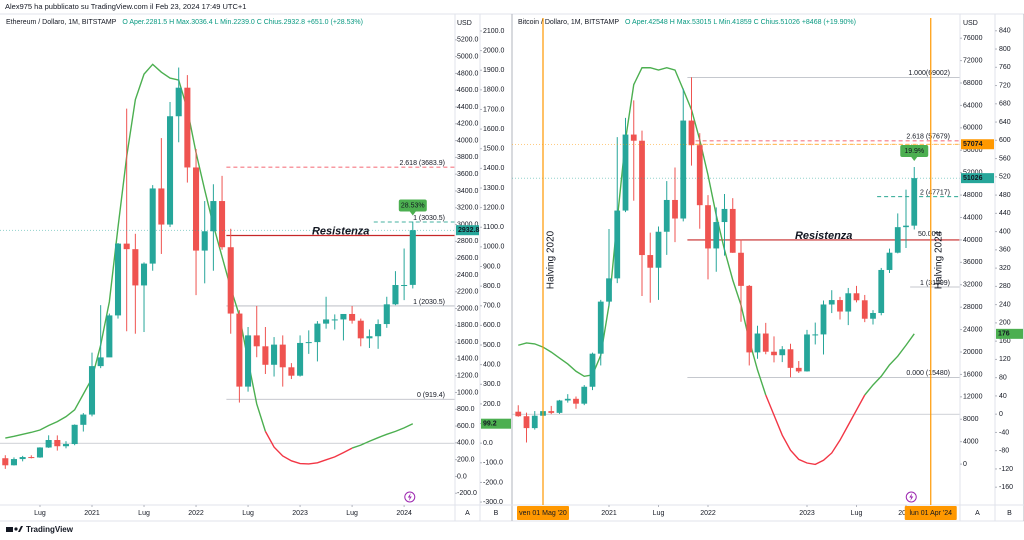  I want to click on y-tick-label: 60000, so click(973, 128).